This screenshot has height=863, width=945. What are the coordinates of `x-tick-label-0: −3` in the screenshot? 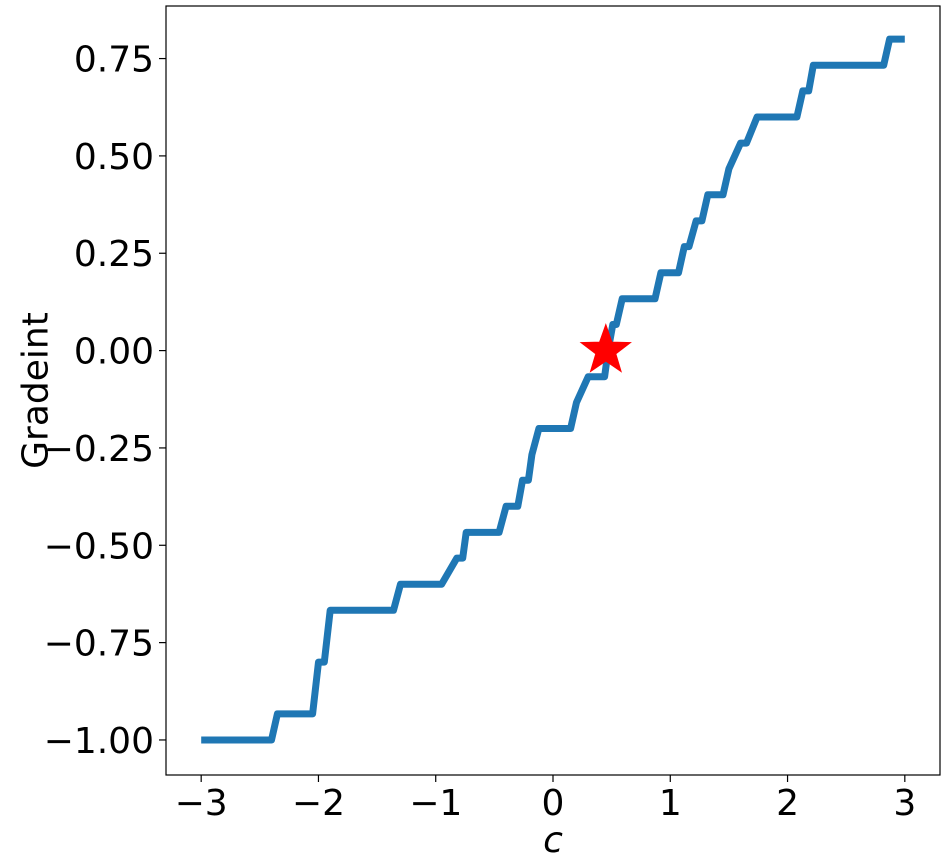 It's located at (201, 803).